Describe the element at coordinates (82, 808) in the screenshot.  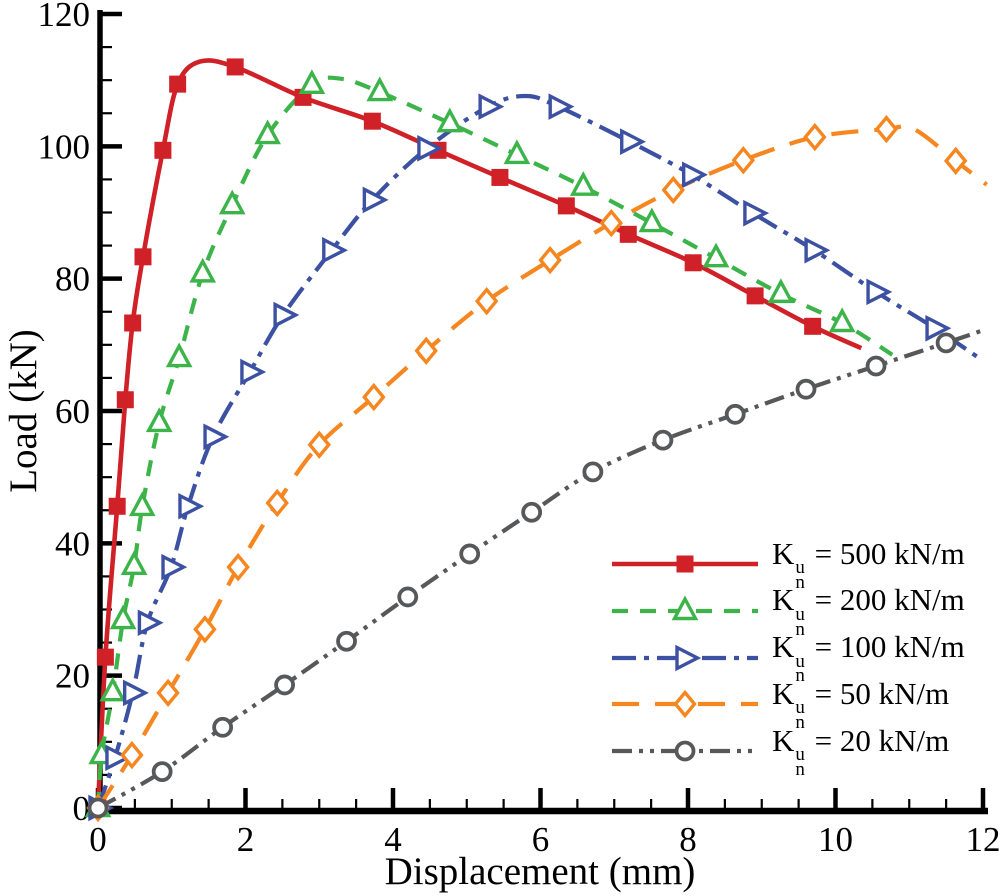
I see `y-tick-label-0: 0` at that location.